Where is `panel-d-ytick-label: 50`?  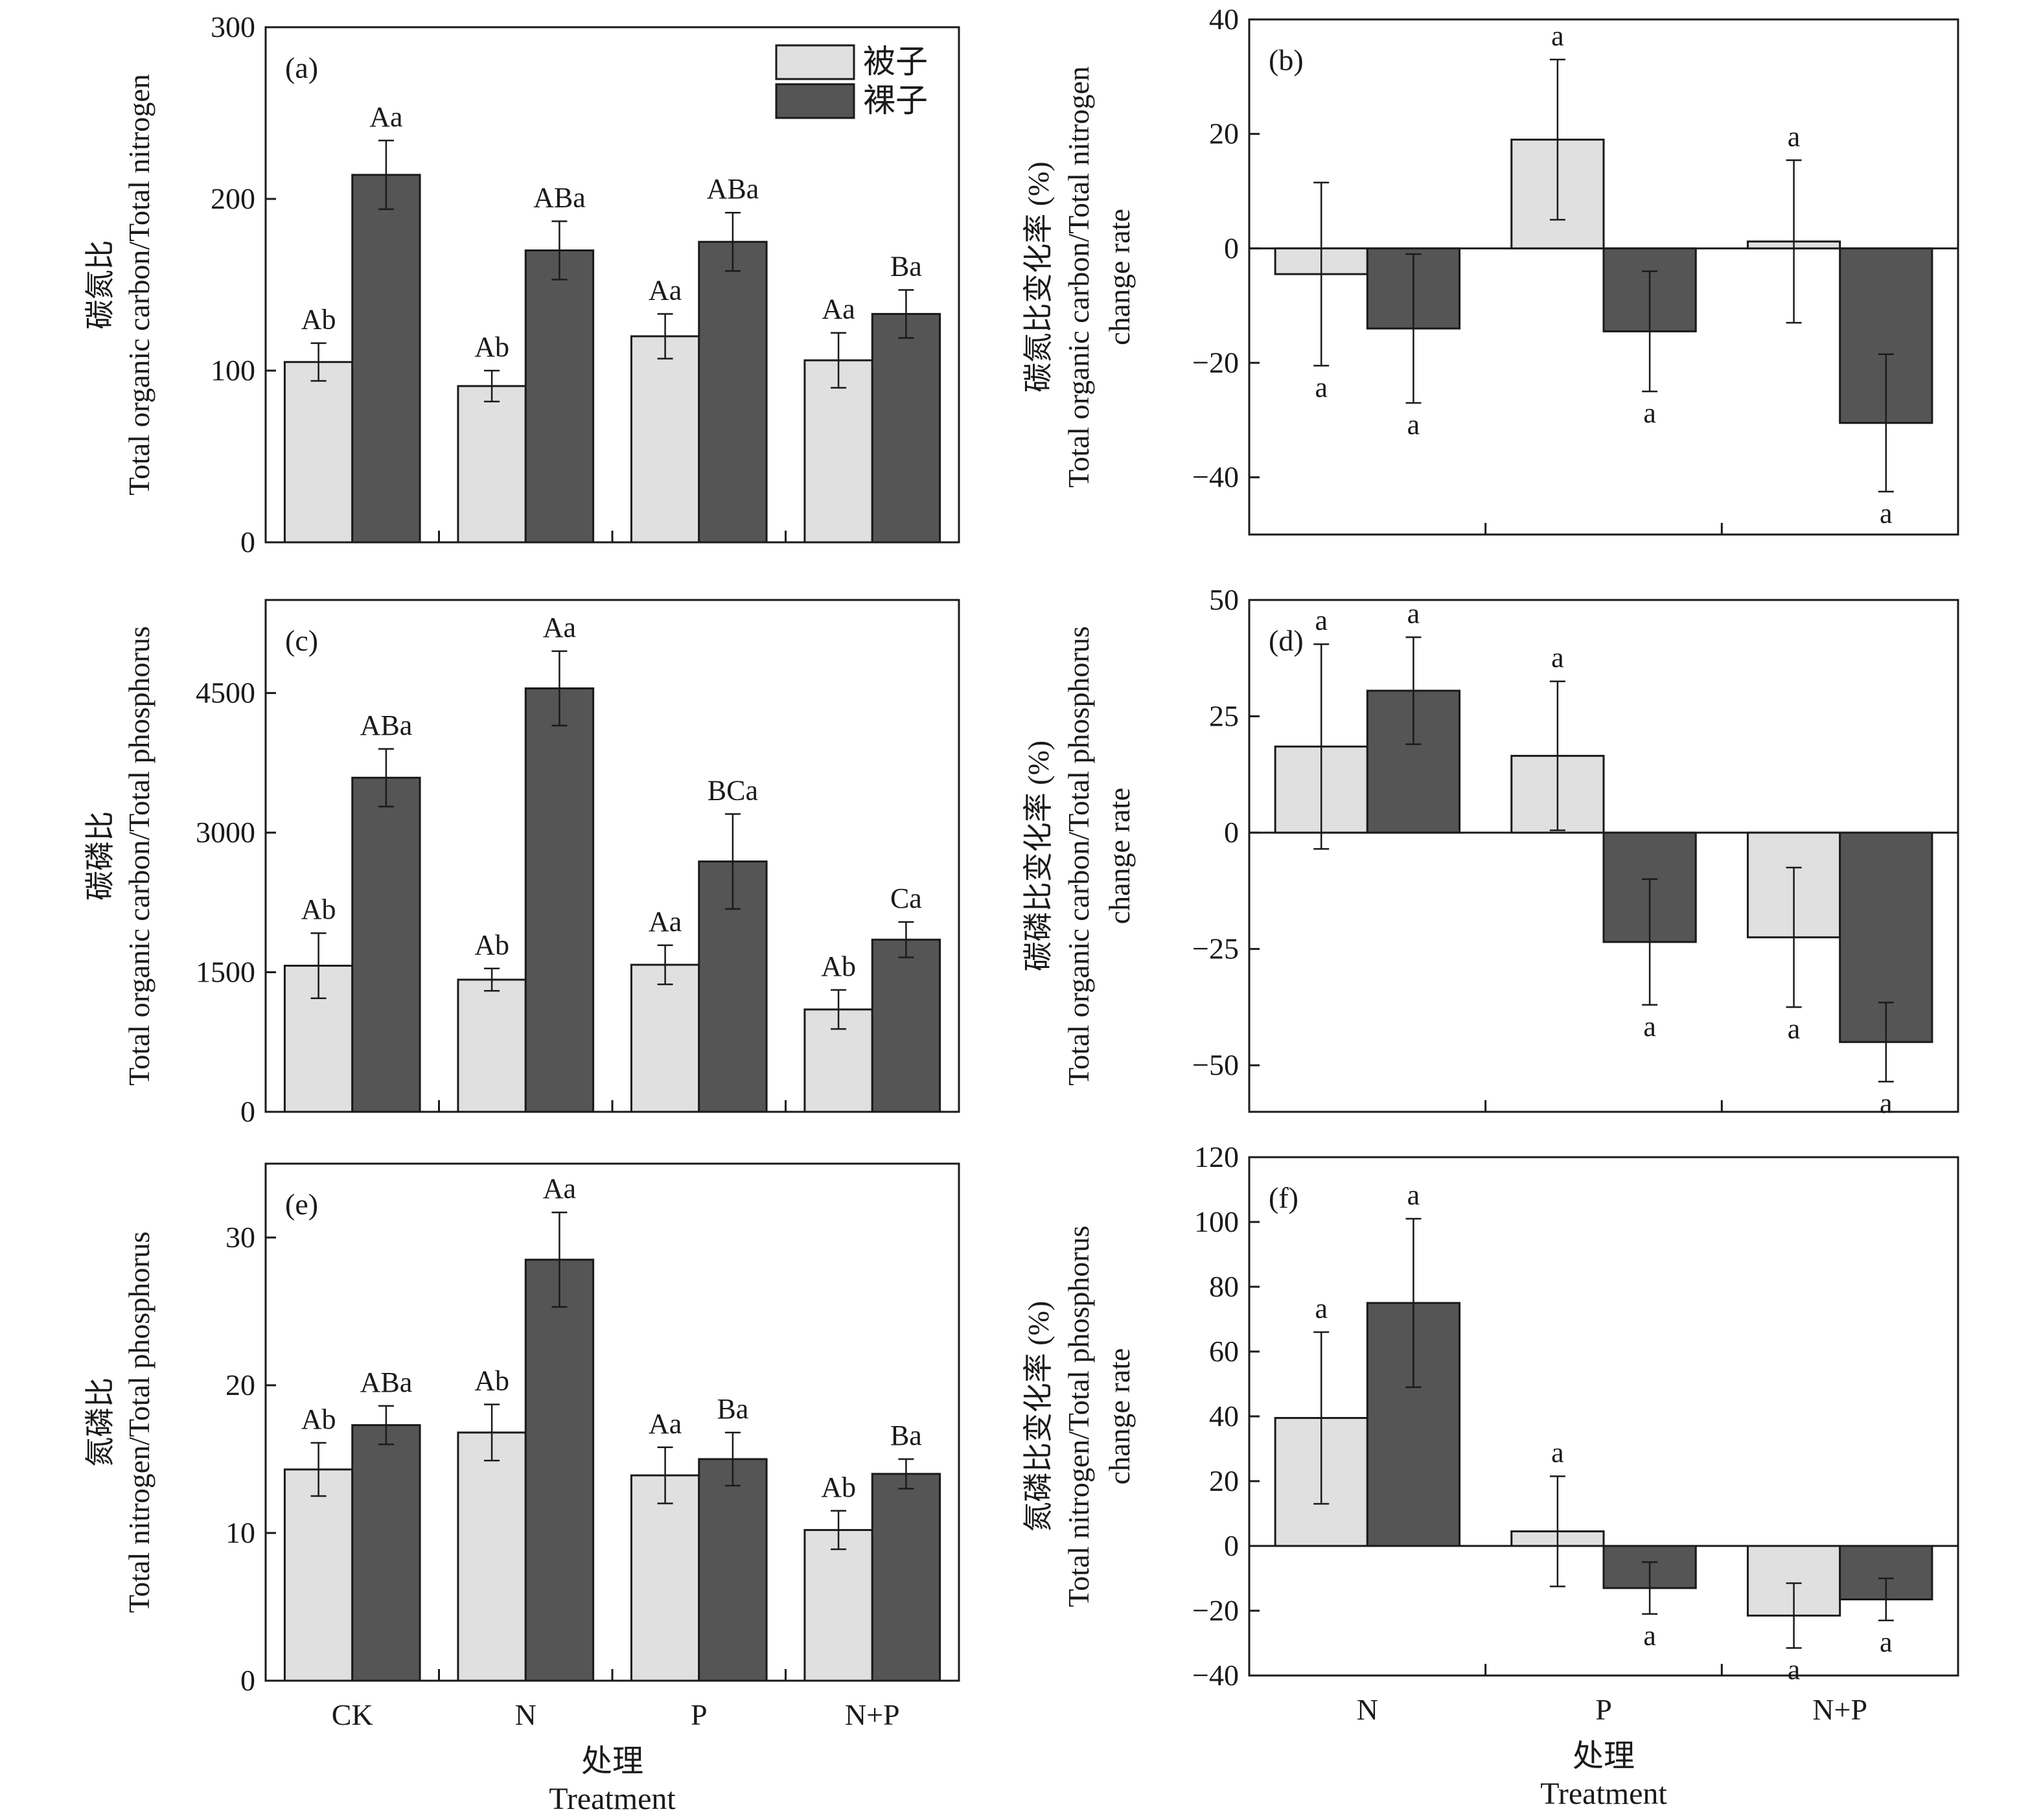
panel-d-ytick-label: 50 is located at coordinates (1224, 599).